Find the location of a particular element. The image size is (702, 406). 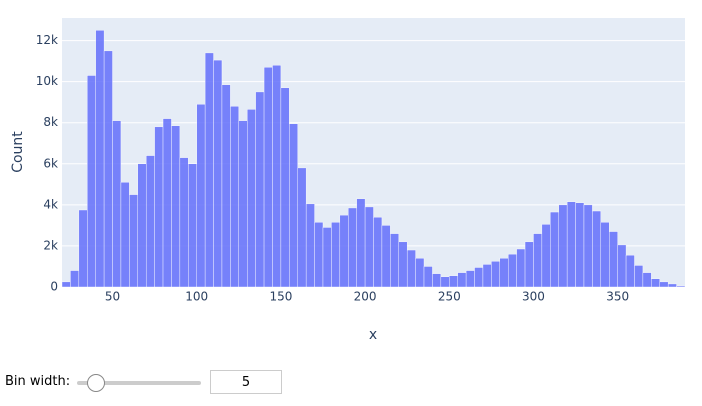

y-tick-label: 8k is located at coordinates (50, 122).